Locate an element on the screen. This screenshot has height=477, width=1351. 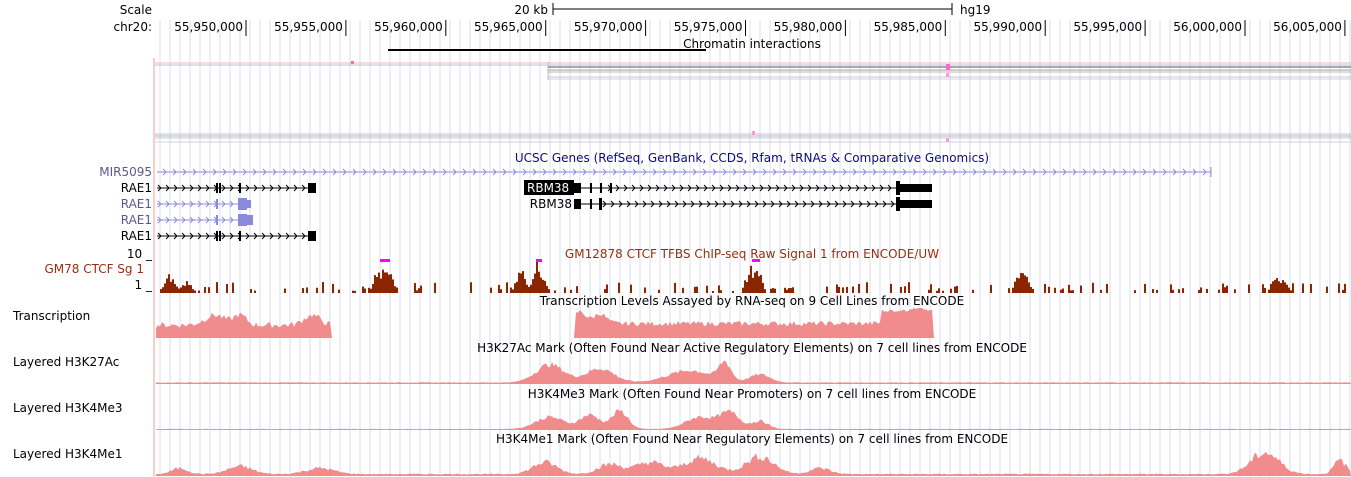
ruler-tick-label: 55,970,000 is located at coordinates (608, 27).